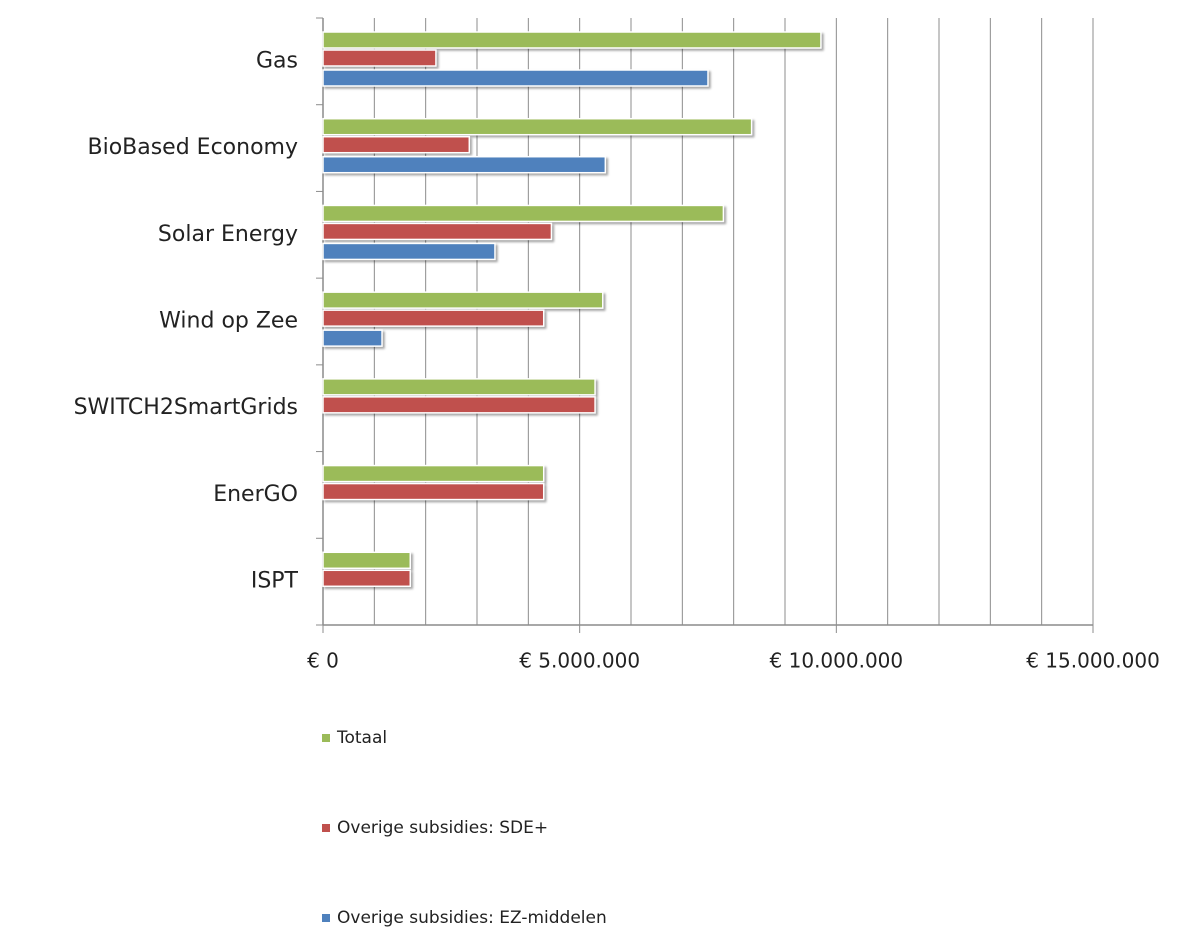 This screenshot has width=1183, height=927. I want to click on category-label: EnerGO, so click(255, 494).